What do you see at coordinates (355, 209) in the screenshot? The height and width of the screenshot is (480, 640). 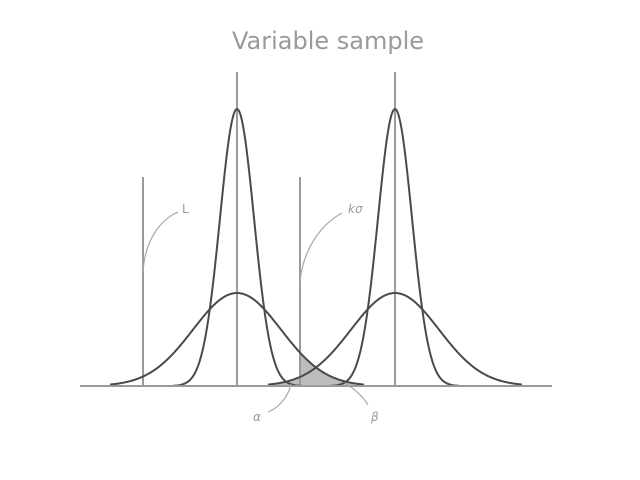 I see `k-sigma-label: kσ` at bounding box center [355, 209].